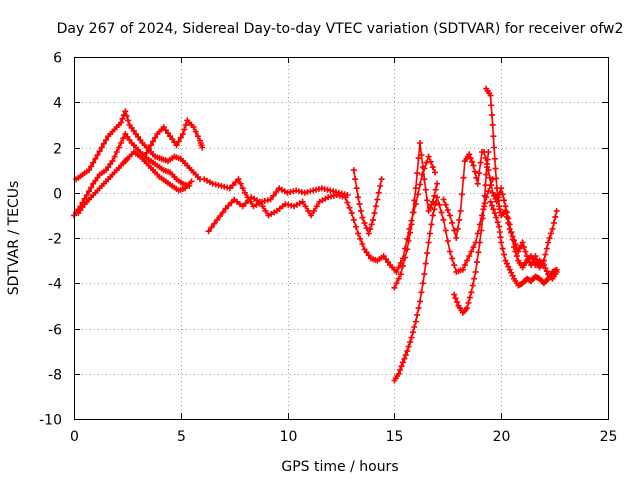  I want to click on y-tick-label: -10, so click(50, 421).